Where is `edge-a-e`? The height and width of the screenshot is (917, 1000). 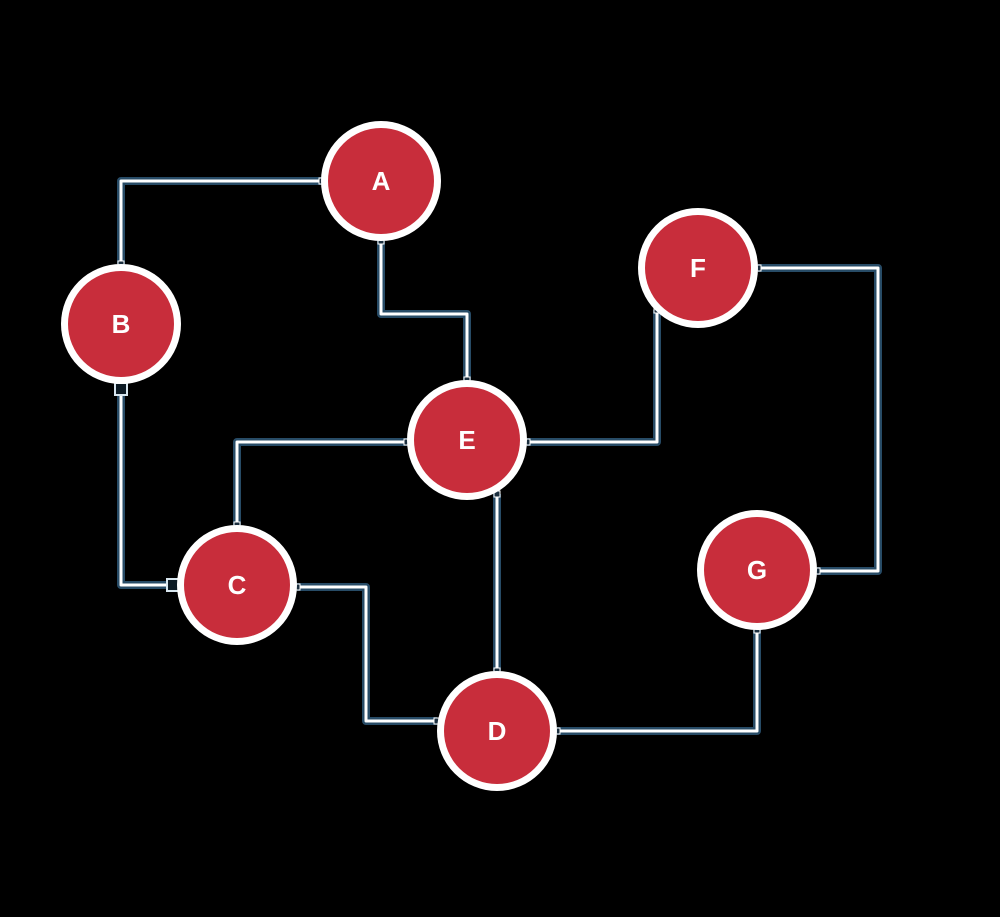 edge-a-e is located at coordinates (424, 310).